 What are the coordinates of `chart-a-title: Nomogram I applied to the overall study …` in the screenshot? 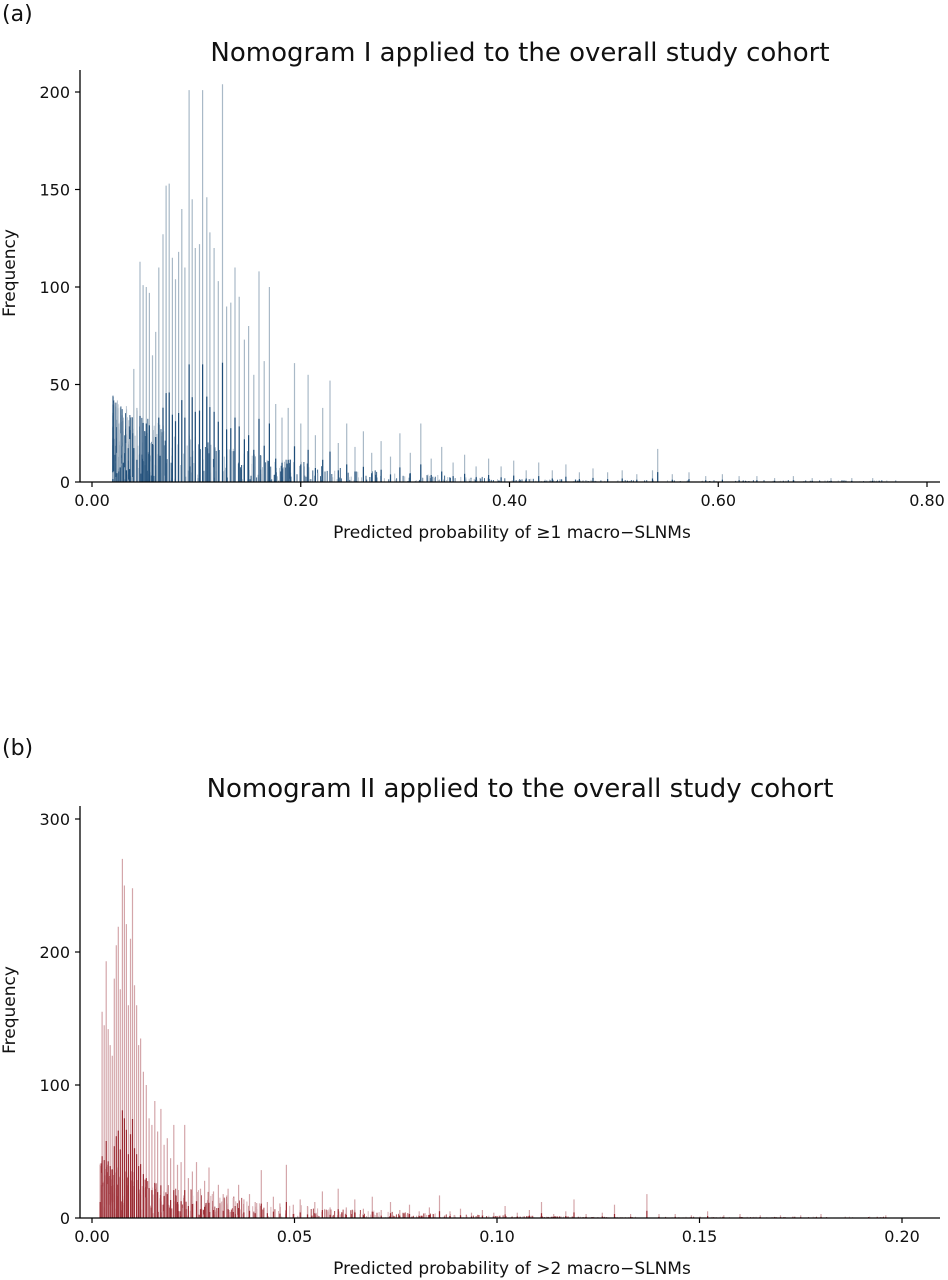 It's located at (519, 53).